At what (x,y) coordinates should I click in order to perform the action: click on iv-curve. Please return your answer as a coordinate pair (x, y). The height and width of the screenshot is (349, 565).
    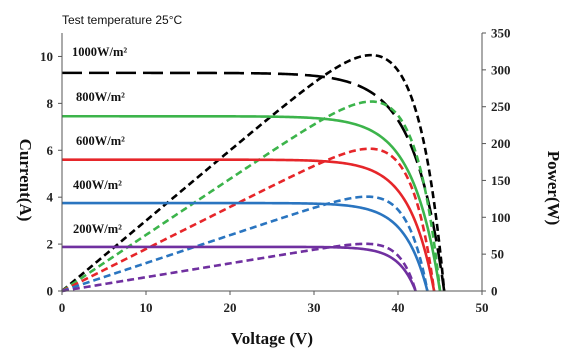
    Looking at the image, I should click on (239, 268).